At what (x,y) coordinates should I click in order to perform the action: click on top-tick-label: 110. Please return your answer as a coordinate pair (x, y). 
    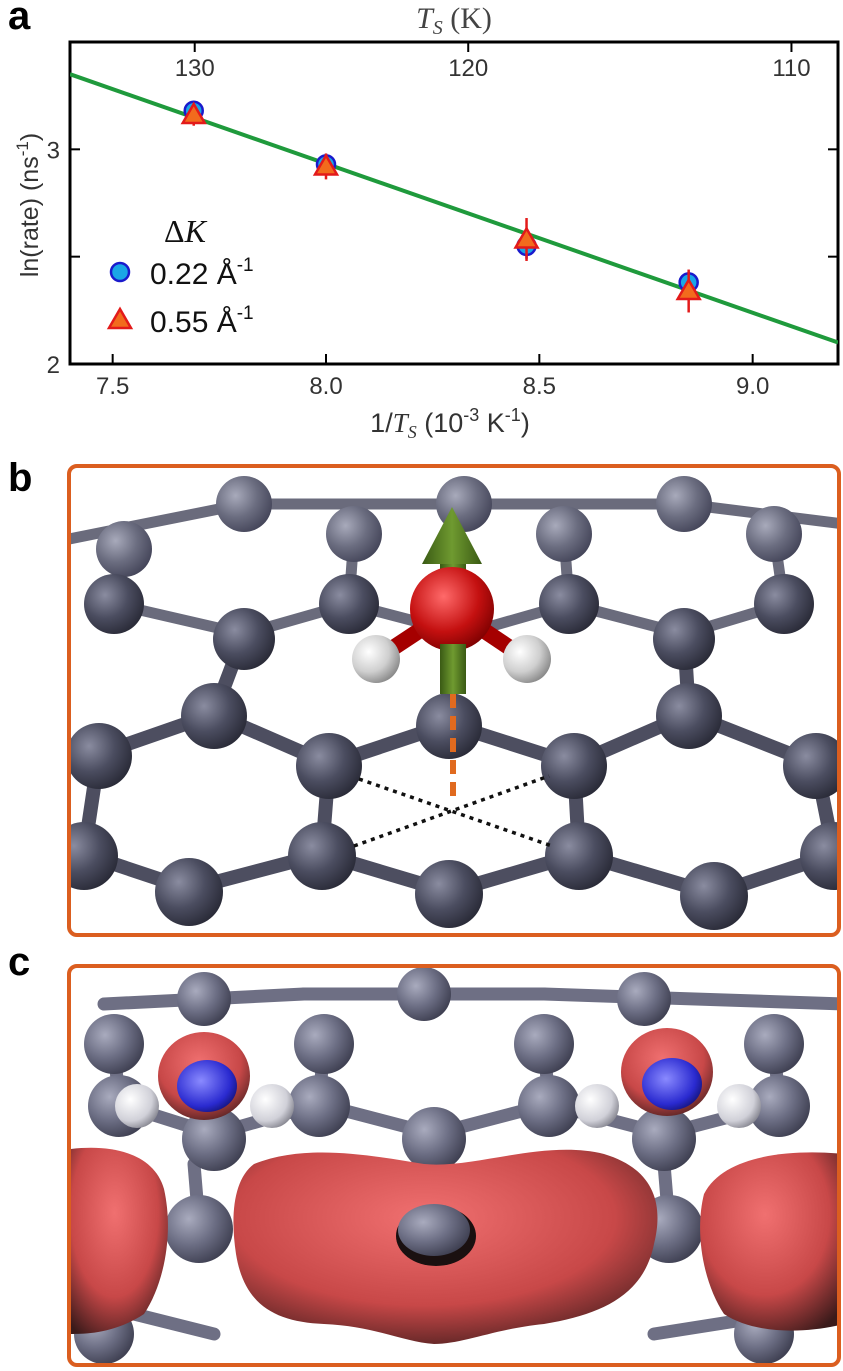
    Looking at the image, I should click on (791, 68).